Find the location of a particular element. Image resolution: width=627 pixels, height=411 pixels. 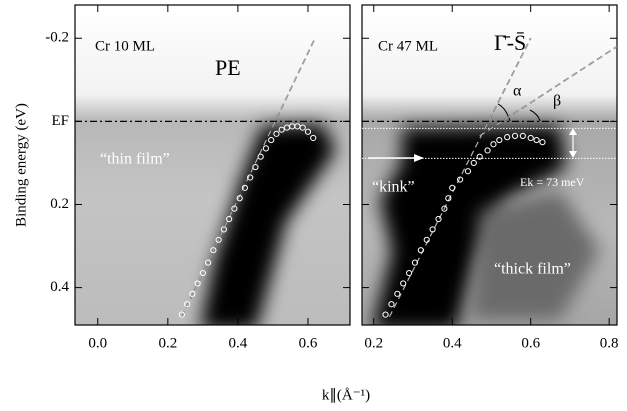

annotation: α is located at coordinates (517, 91).